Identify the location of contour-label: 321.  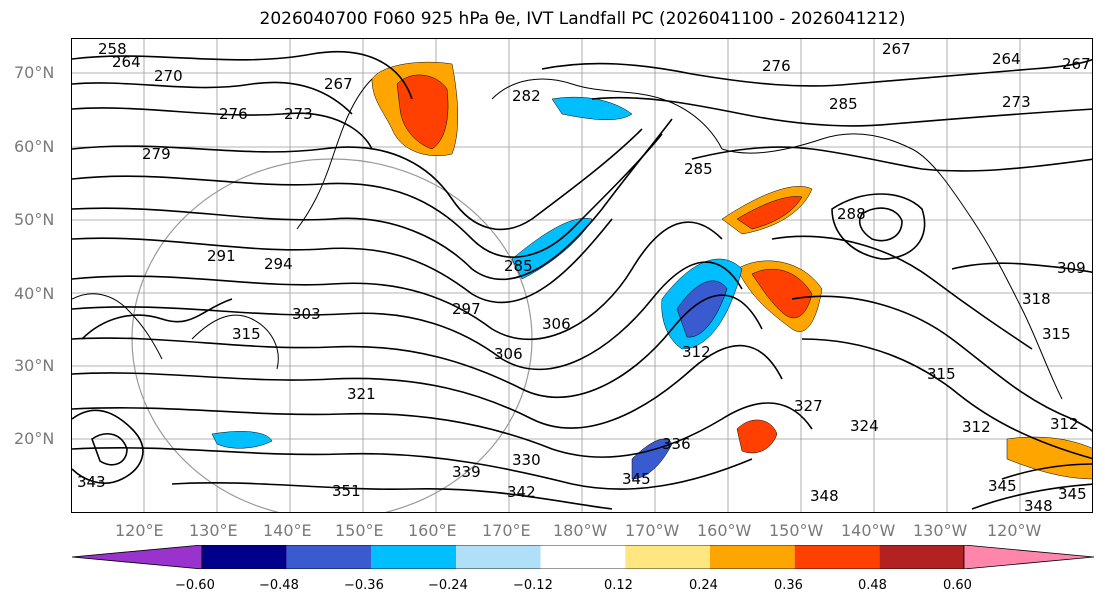
(361, 394).